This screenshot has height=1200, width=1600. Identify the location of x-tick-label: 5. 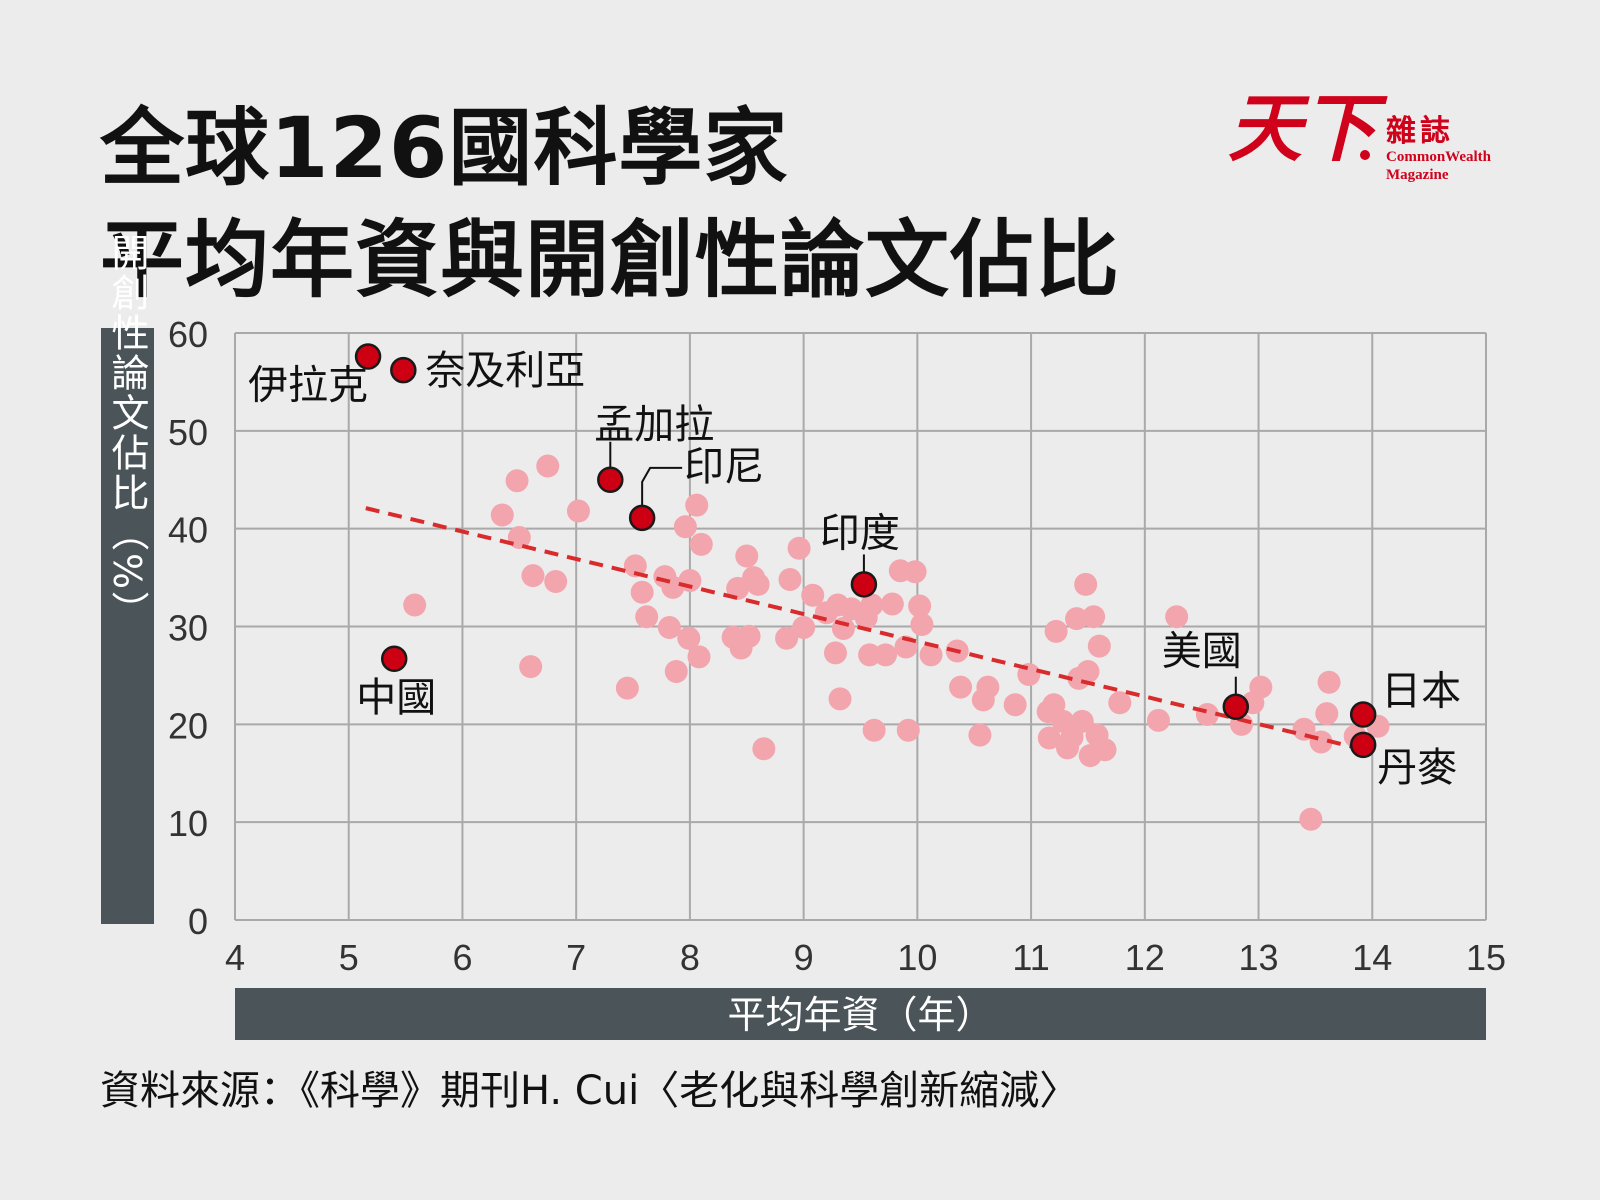
(349, 957).